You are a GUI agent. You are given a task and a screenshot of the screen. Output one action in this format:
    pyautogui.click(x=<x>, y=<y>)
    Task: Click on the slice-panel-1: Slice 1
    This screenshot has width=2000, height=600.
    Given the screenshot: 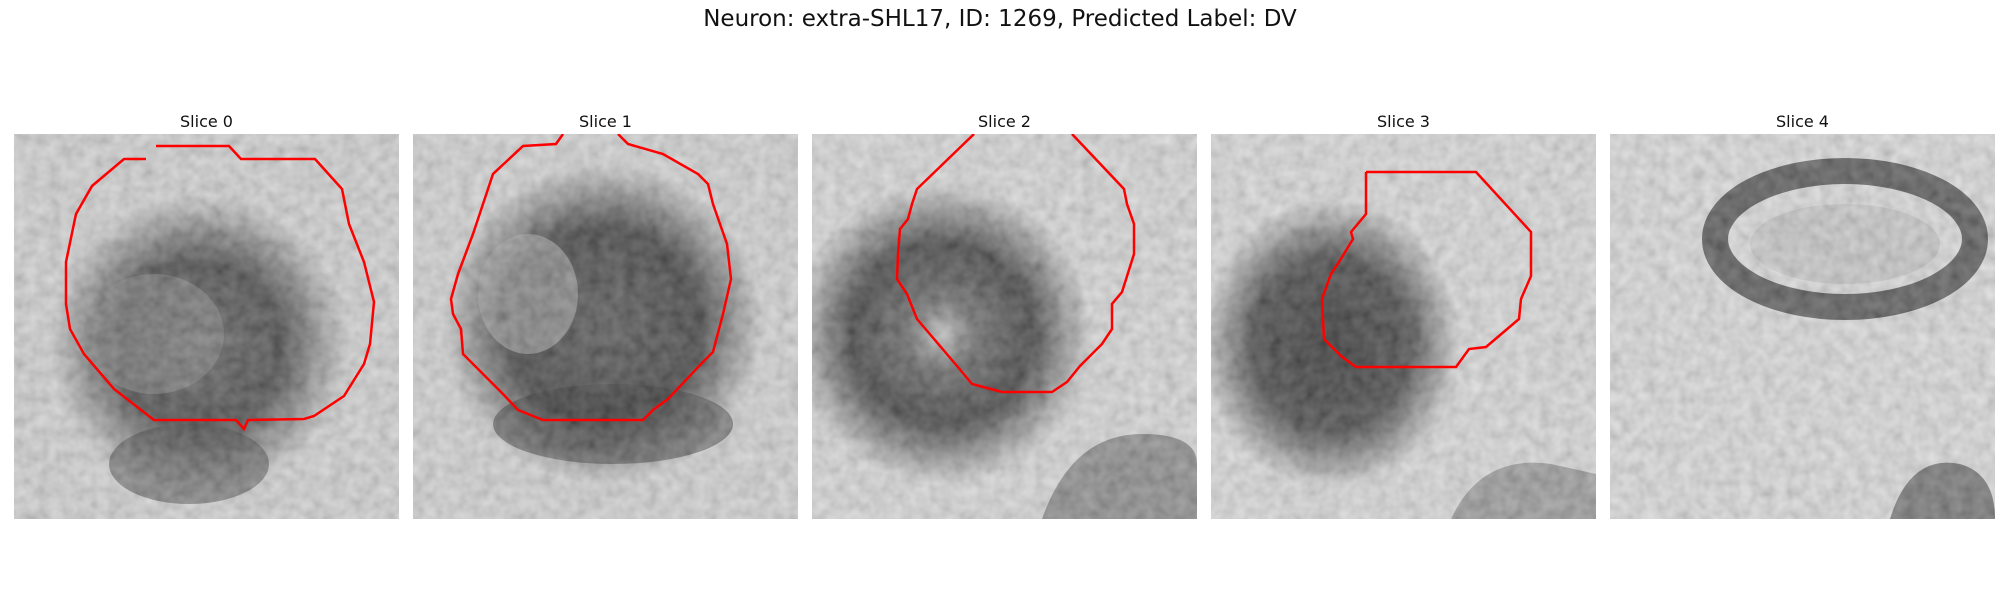 What is the action you would take?
    pyautogui.click(x=605, y=314)
    